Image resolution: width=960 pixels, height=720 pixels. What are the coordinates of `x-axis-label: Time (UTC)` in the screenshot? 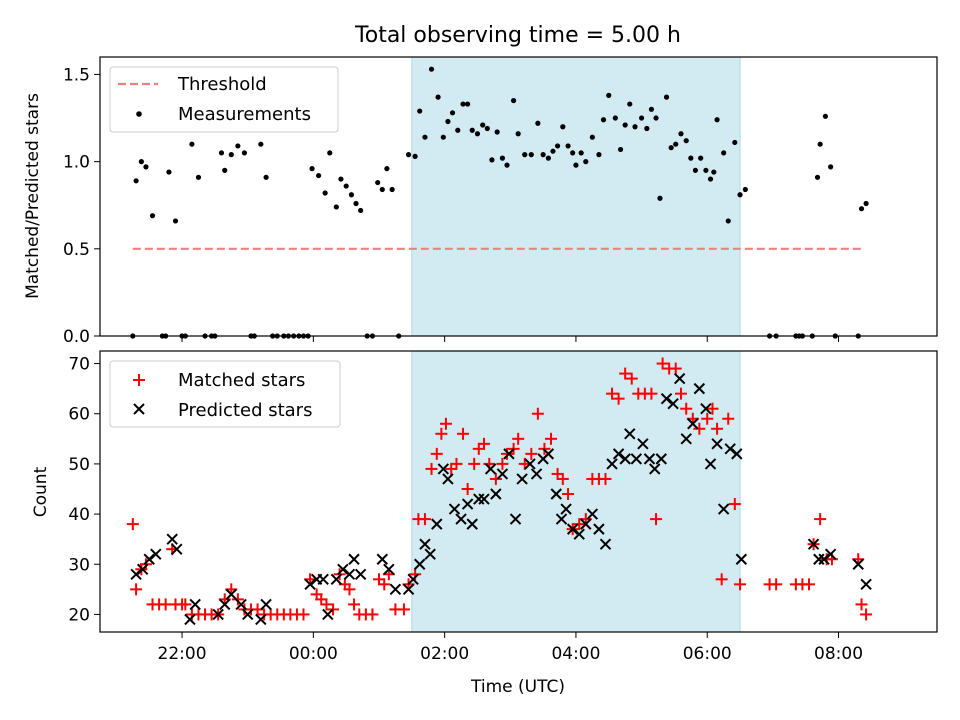 It's located at (517, 687).